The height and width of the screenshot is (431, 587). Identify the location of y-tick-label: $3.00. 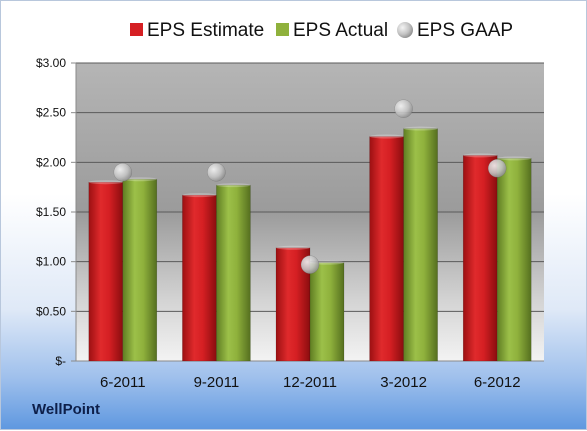
(51, 63).